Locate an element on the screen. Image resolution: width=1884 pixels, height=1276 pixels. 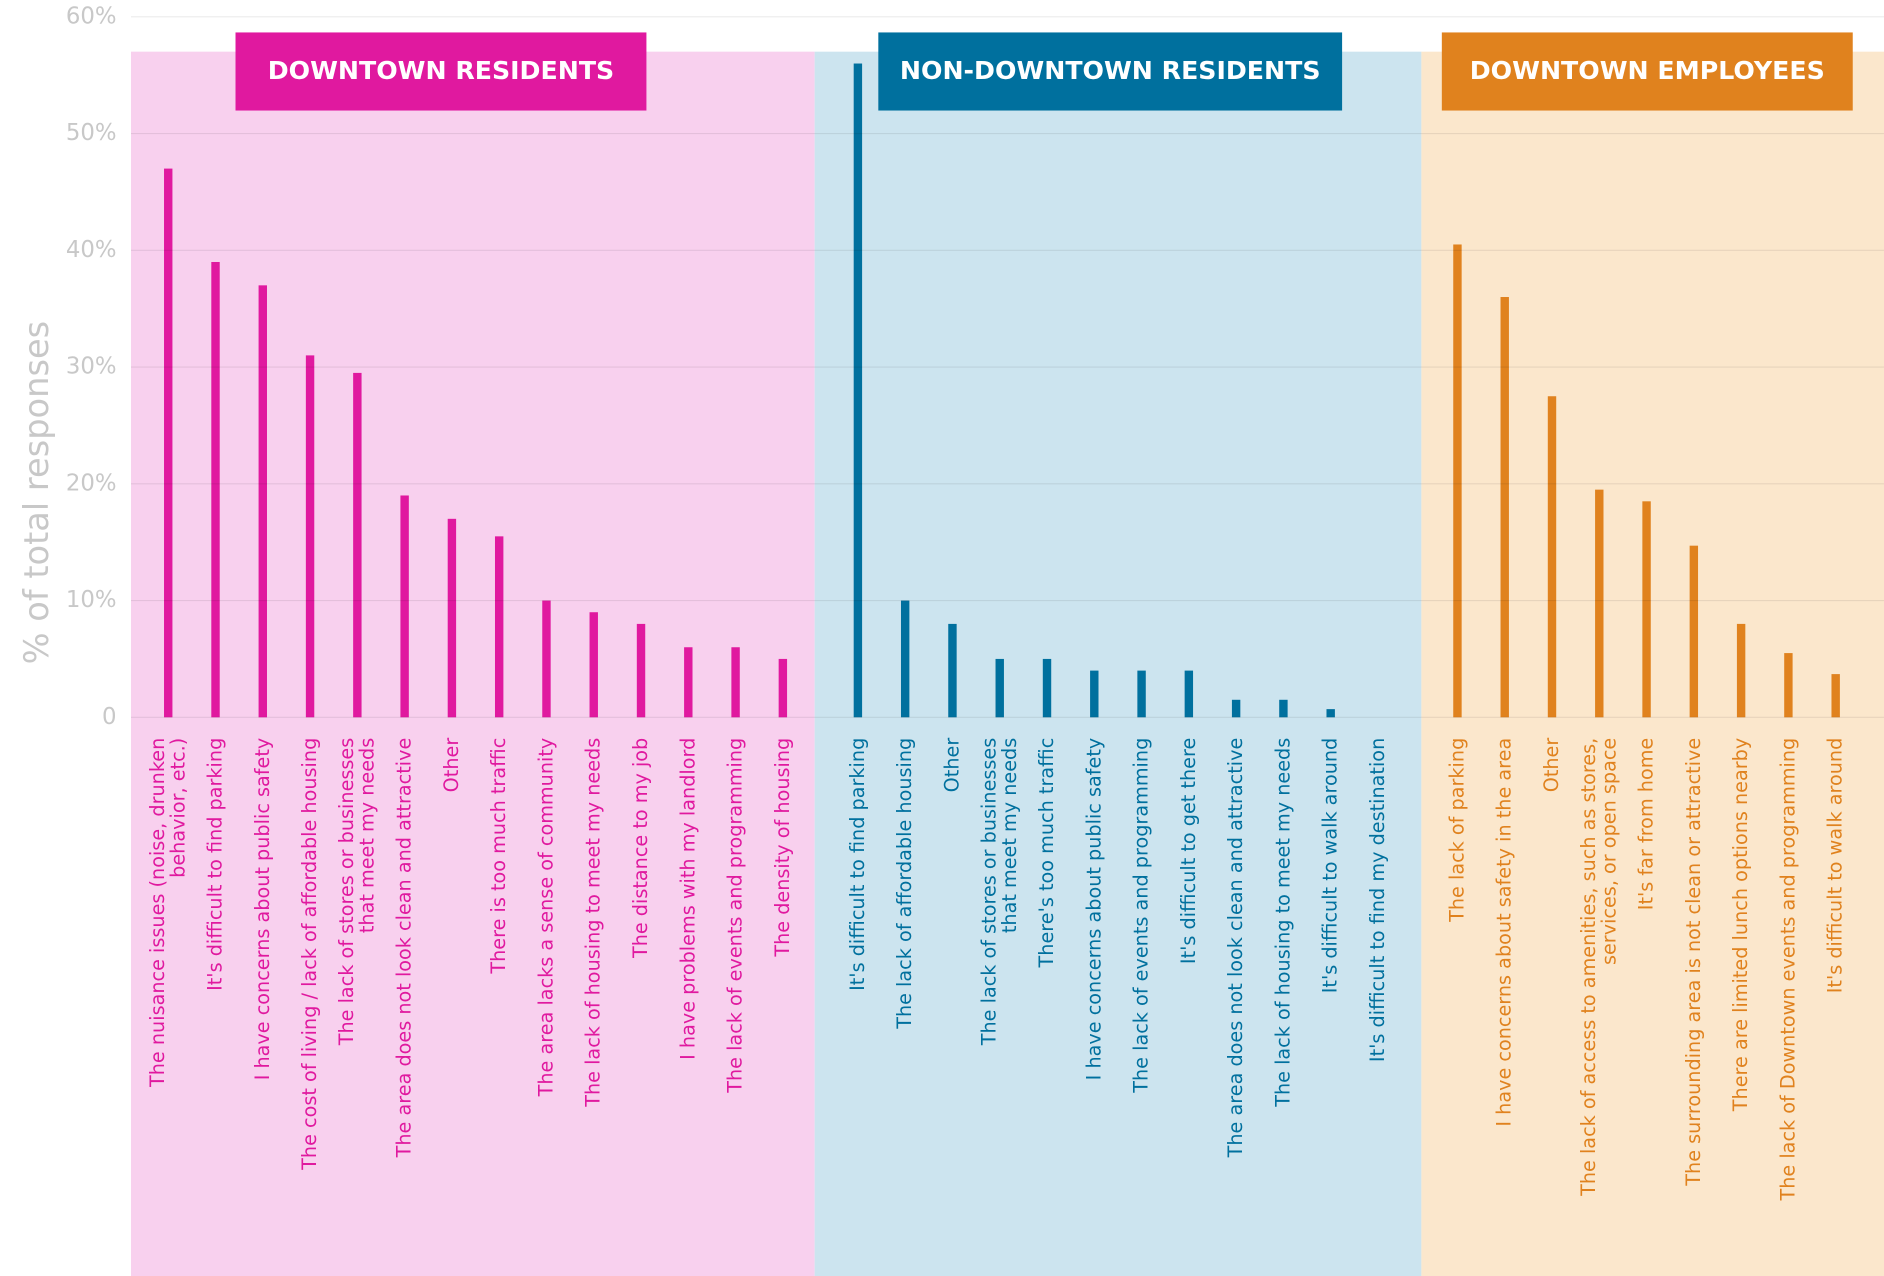
category-label: The density of housing is located at coordinates (781, 848).